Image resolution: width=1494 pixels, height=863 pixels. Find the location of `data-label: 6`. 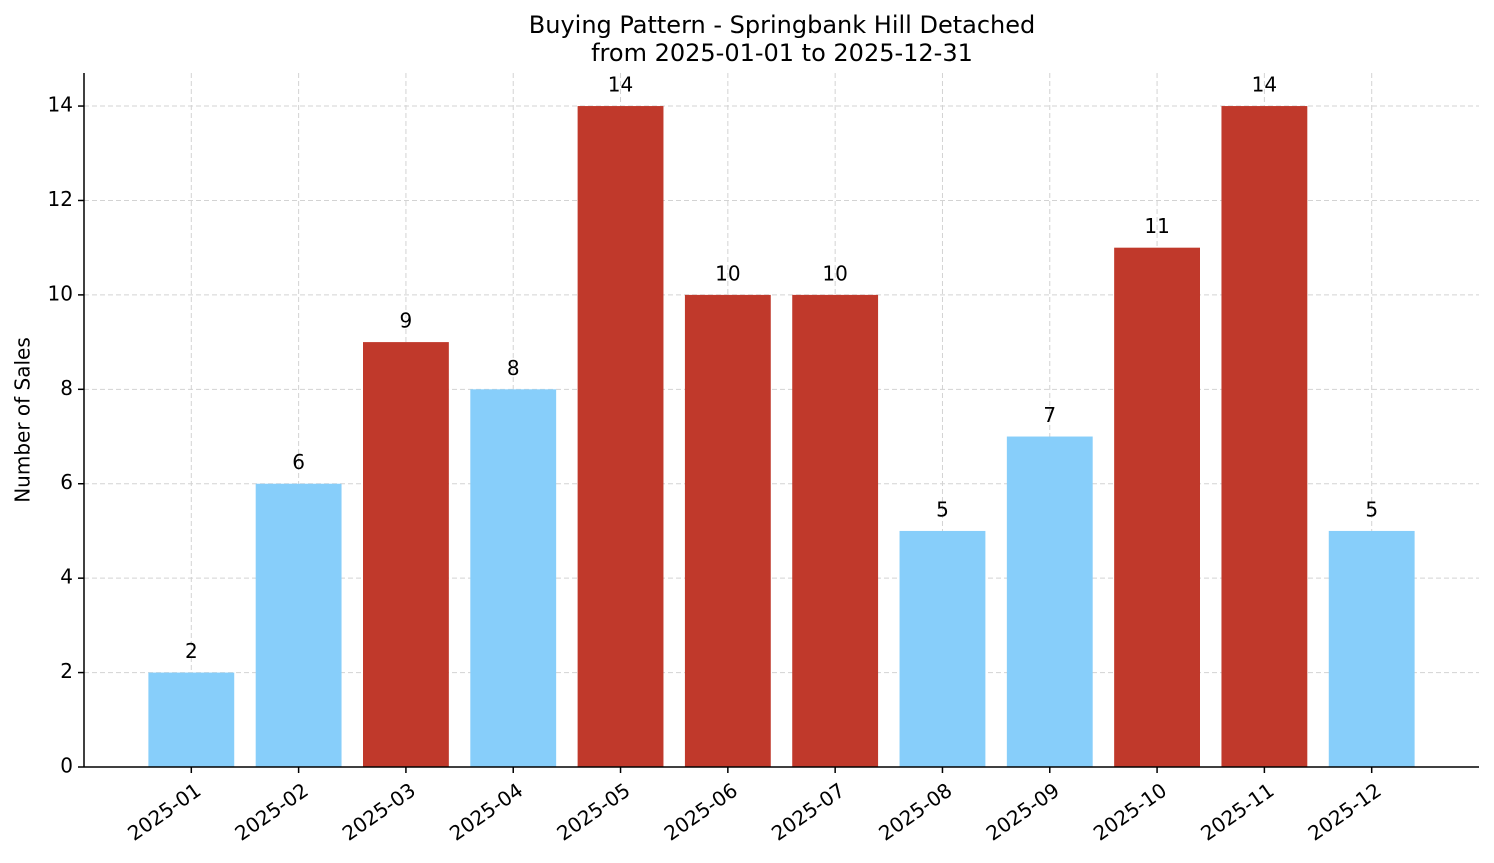

data-label: 6 is located at coordinates (298, 462).